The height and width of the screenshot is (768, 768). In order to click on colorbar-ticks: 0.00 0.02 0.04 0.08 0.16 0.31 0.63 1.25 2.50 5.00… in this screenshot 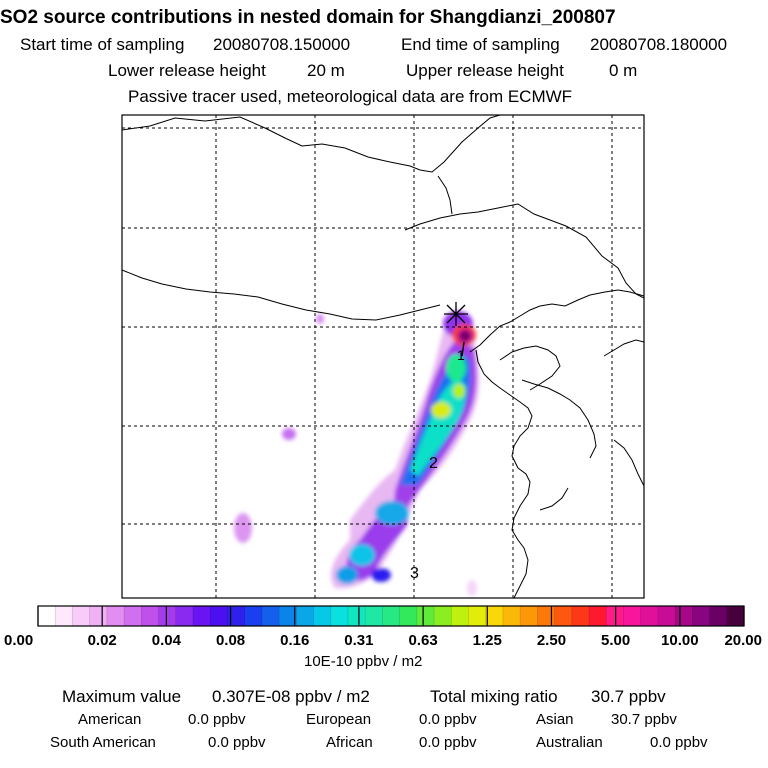, I will do `click(383, 627)`.